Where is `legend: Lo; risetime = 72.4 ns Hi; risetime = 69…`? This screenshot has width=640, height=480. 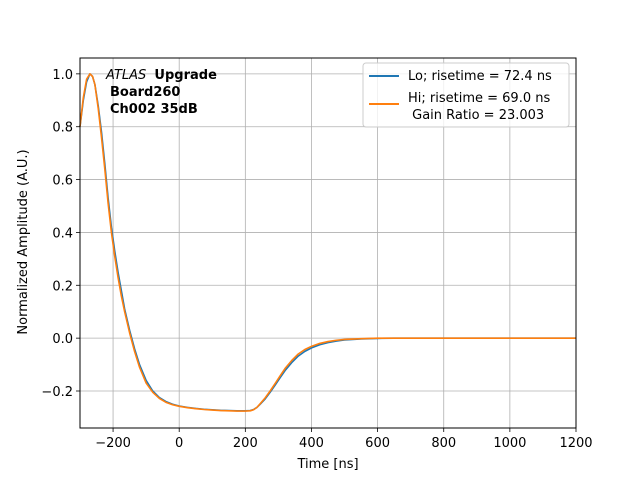 legend: Lo; risetime = 72.4 ns Hi; risetime = 69… is located at coordinates (466, 95).